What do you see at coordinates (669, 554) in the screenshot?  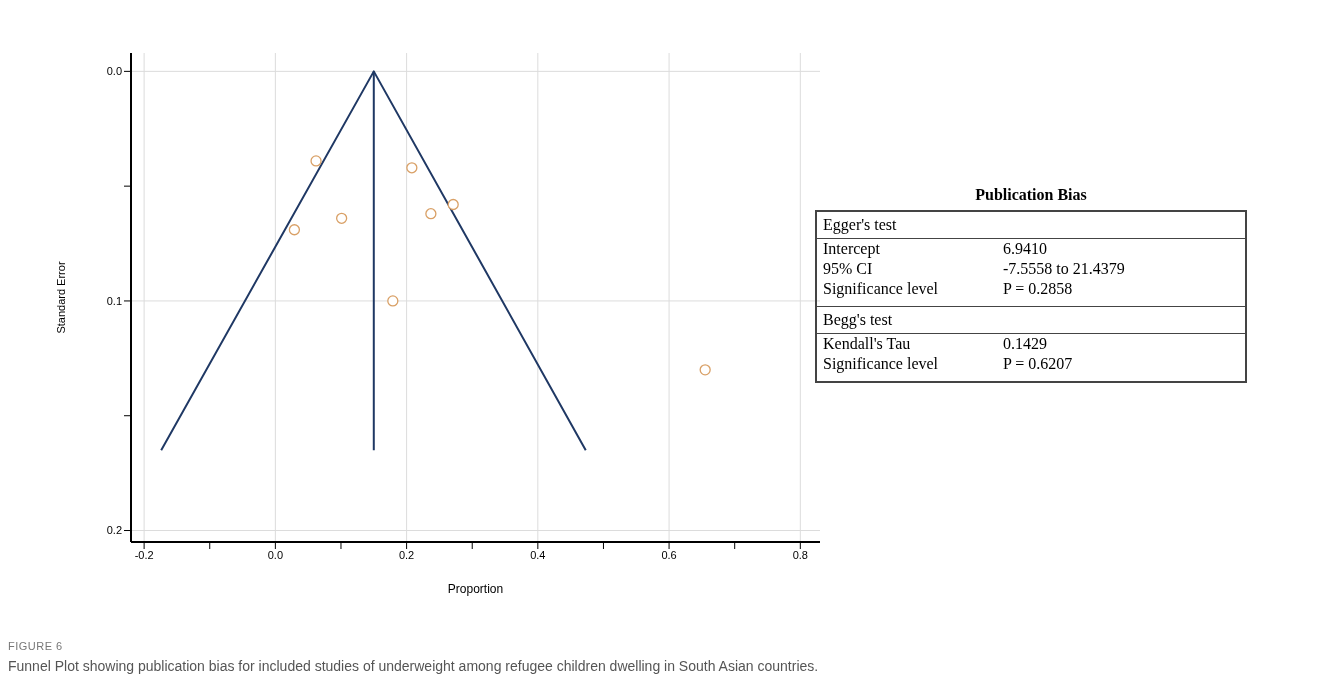 I see `x-tick-label: 0.6` at bounding box center [669, 554].